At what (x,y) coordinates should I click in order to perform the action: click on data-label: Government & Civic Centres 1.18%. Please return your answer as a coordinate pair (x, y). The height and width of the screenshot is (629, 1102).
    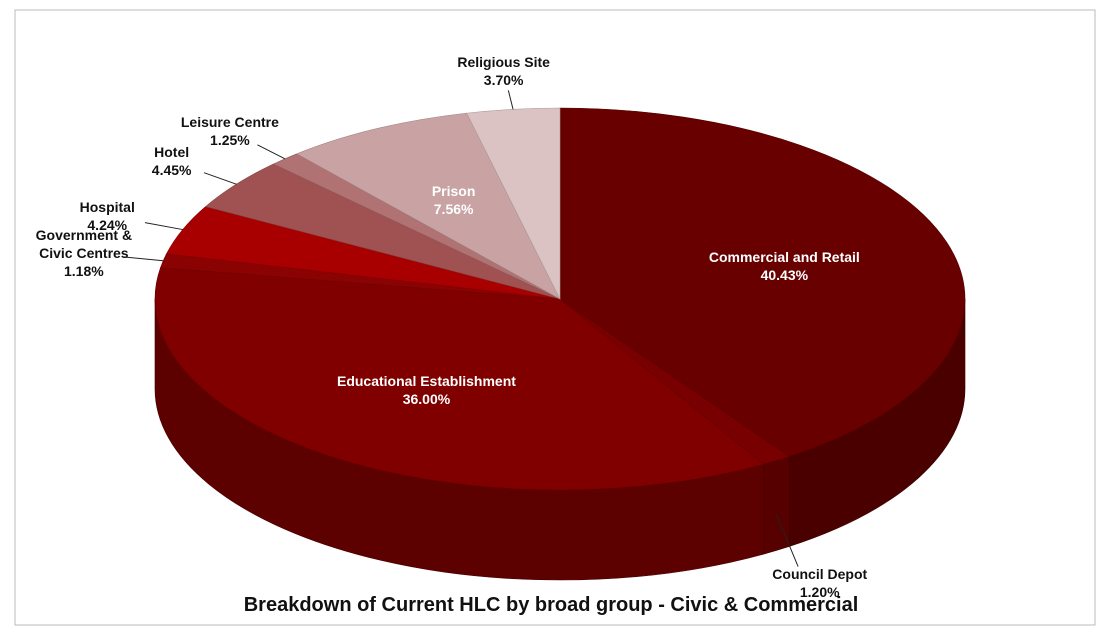
    Looking at the image, I should click on (84, 253).